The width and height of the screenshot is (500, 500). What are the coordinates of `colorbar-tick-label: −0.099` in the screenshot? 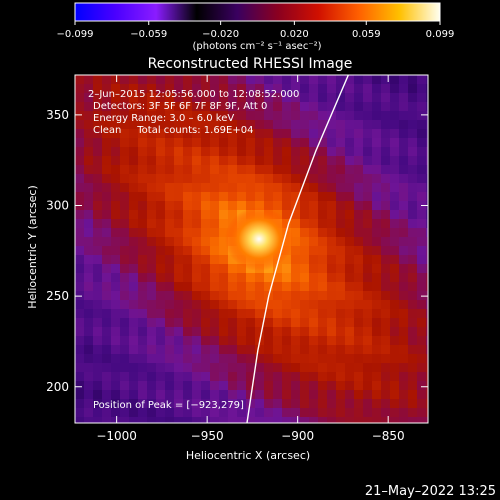 It's located at (74, 34).